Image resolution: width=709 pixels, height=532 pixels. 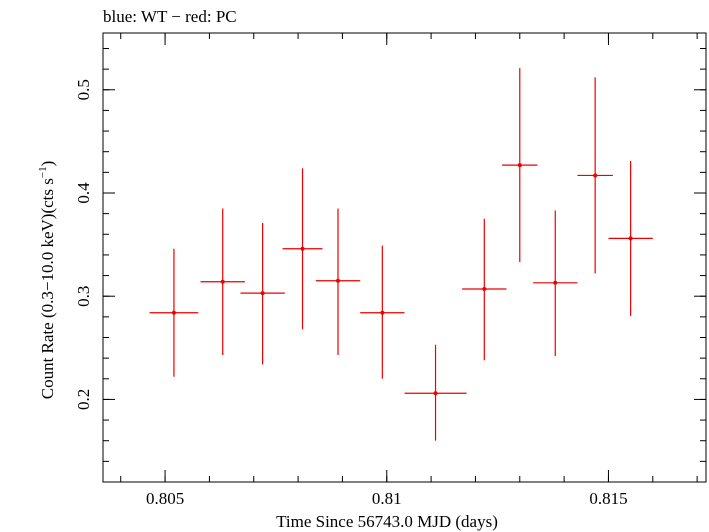 I want to click on y-tick-label: 0.3, so click(x=83, y=296).